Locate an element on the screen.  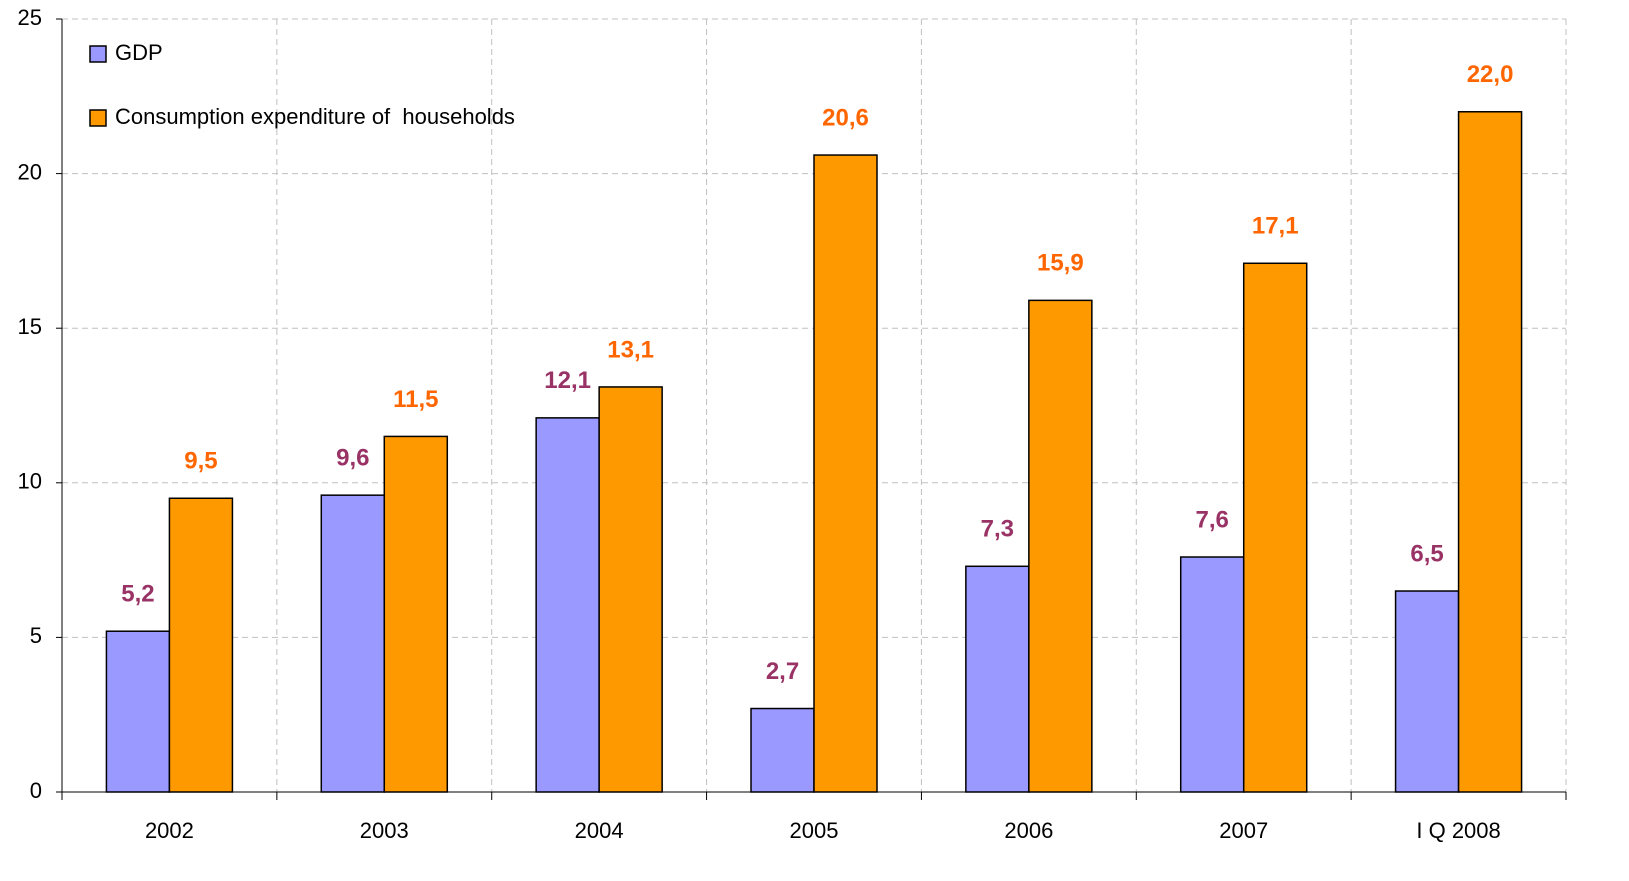
legend-label: GDP is located at coordinates (139, 52).